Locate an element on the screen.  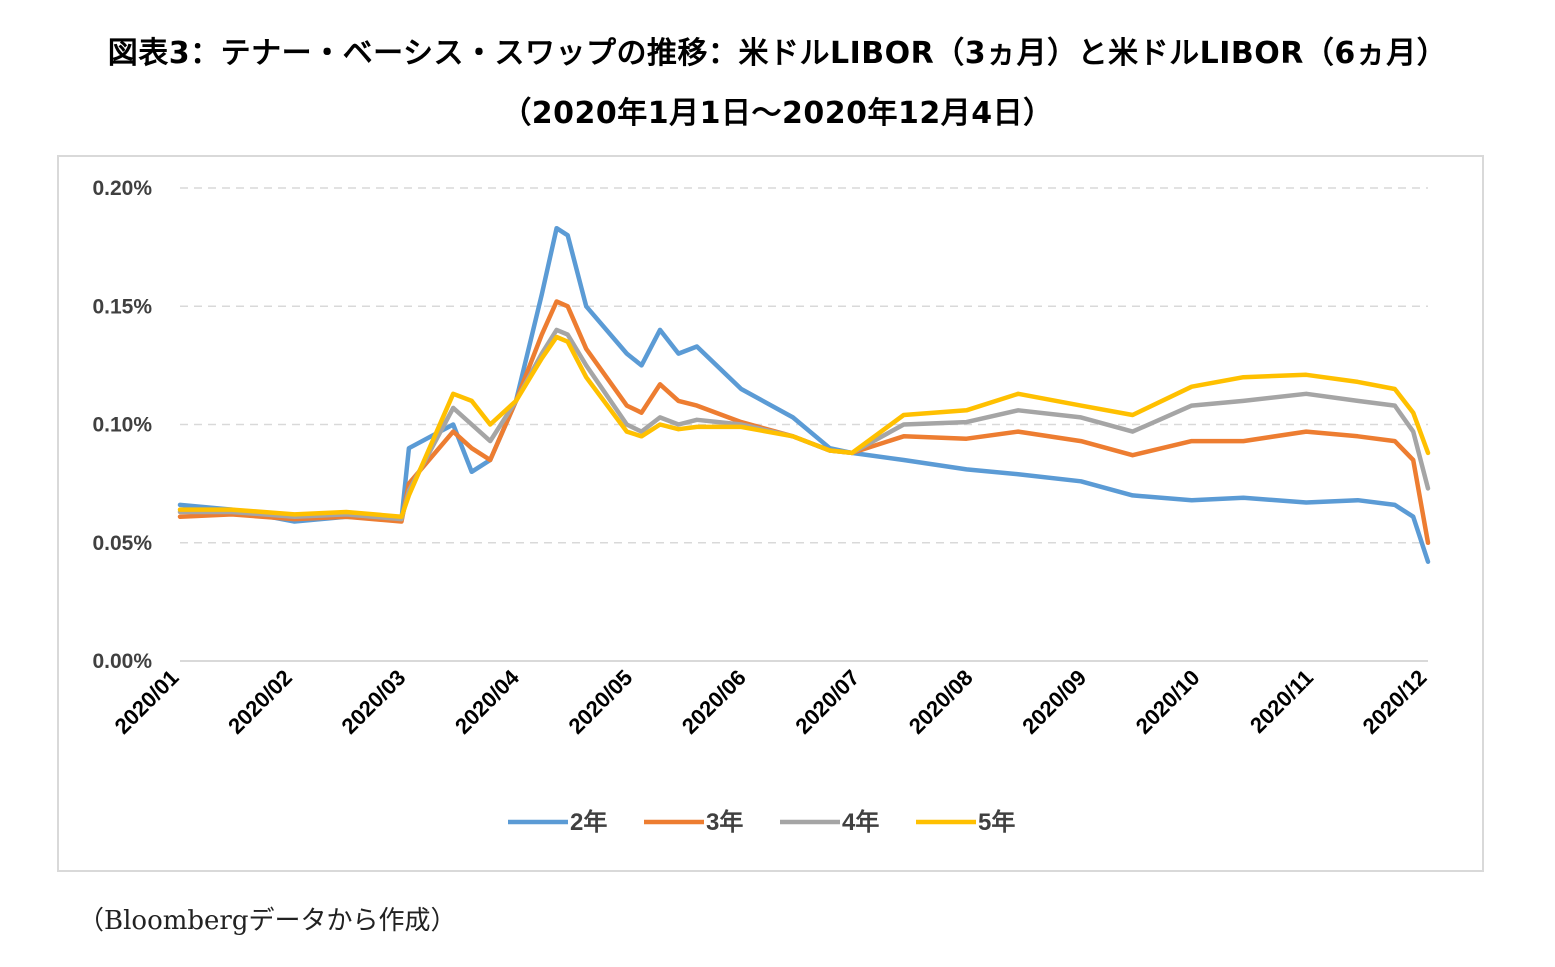
x-tick-label: 2020/05 is located at coordinates (600, 702).